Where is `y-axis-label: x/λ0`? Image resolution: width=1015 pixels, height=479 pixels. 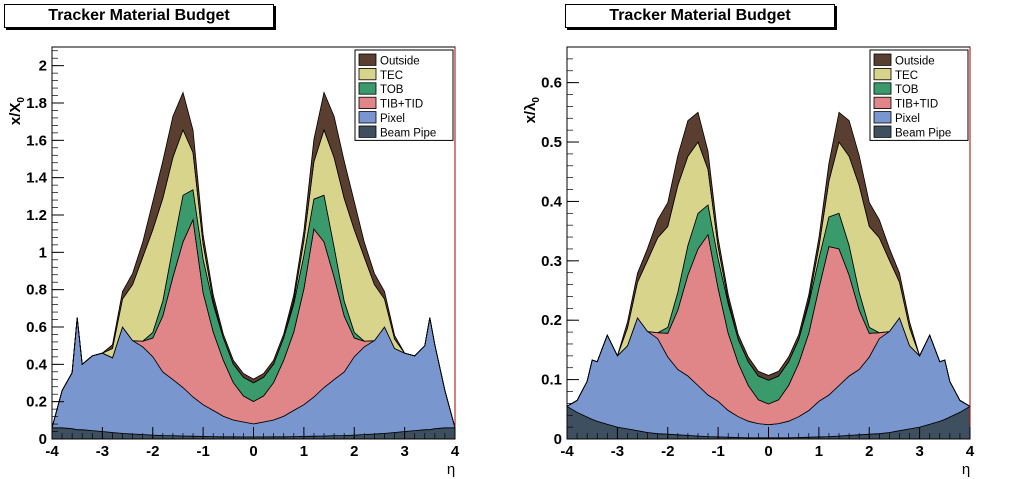 y-axis-label: x/λ0 is located at coordinates (532, 110).